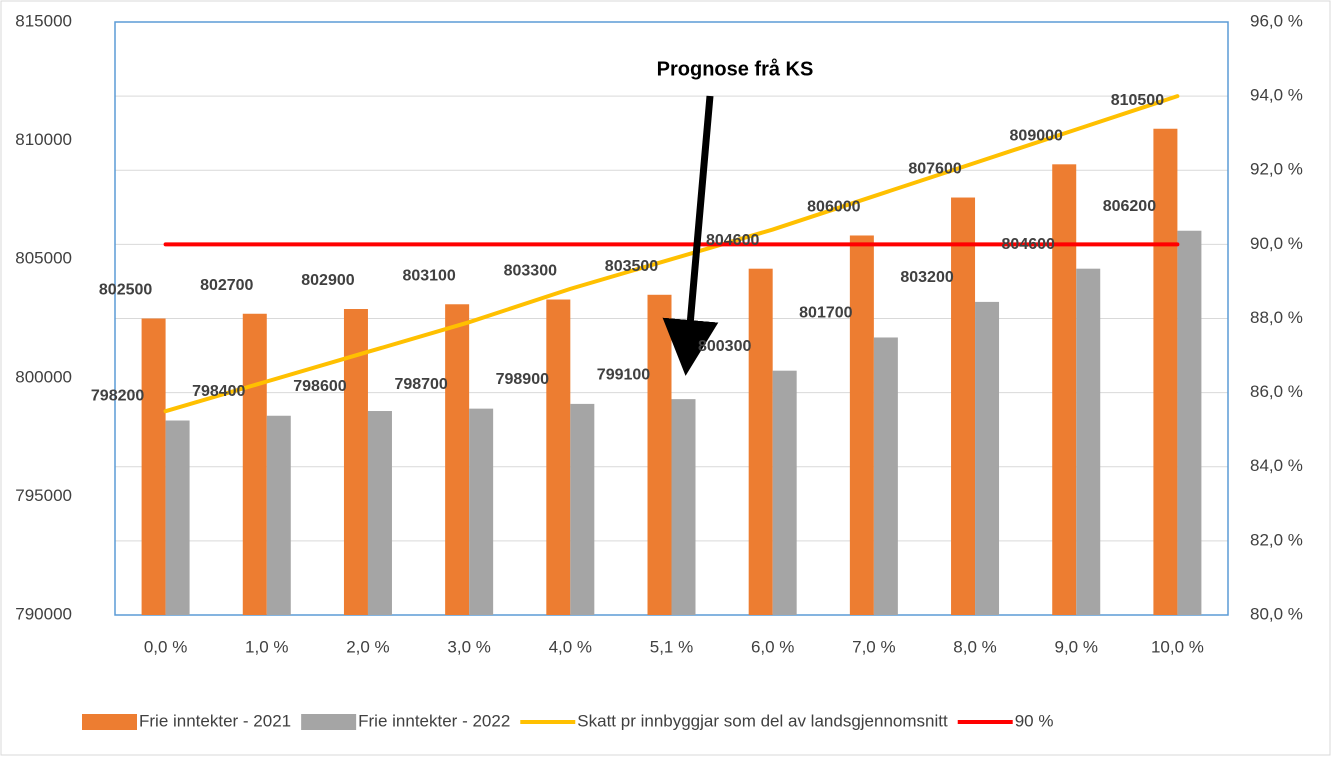 The image size is (1331, 761). What do you see at coordinates (671, 646) in the screenshot?
I see `x-tick-label: 5,1 %` at bounding box center [671, 646].